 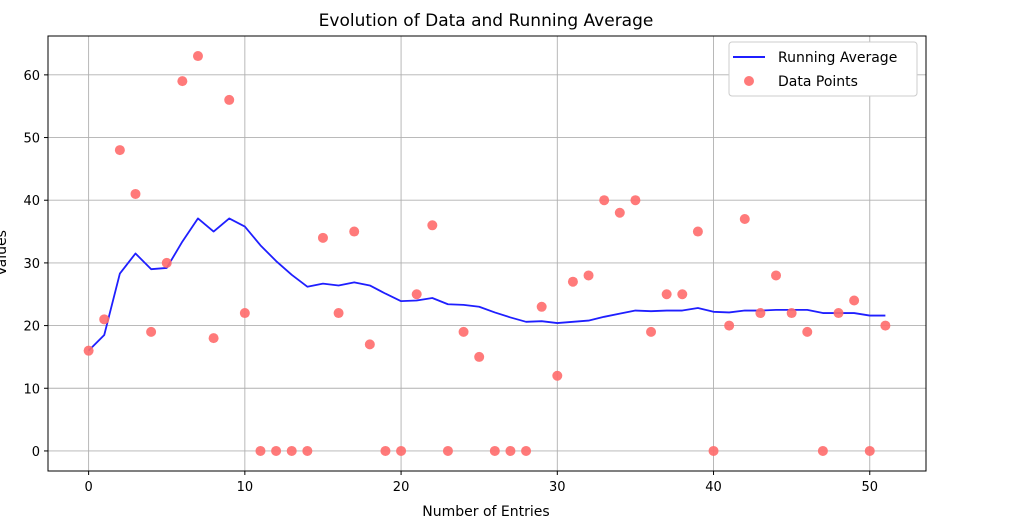 I want to click on y-tick-label: 60, so click(x=31, y=76).